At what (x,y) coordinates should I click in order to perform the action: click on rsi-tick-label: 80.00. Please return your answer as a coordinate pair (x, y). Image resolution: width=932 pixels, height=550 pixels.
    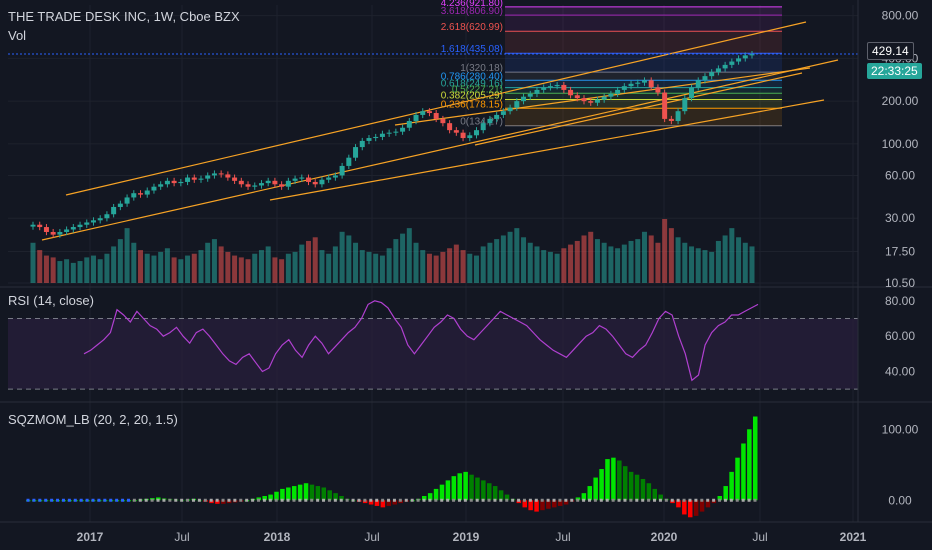
    Looking at the image, I should click on (900, 301).